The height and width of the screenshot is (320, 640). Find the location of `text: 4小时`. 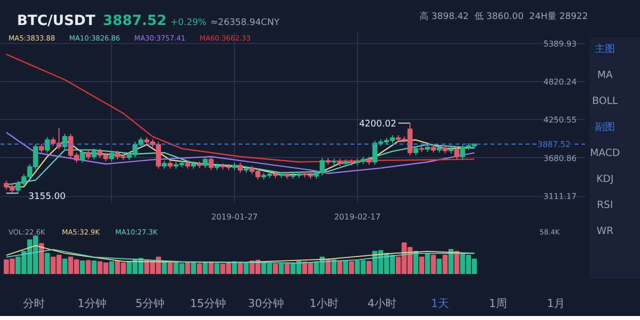

text: 4小时 is located at coordinates (382, 304).